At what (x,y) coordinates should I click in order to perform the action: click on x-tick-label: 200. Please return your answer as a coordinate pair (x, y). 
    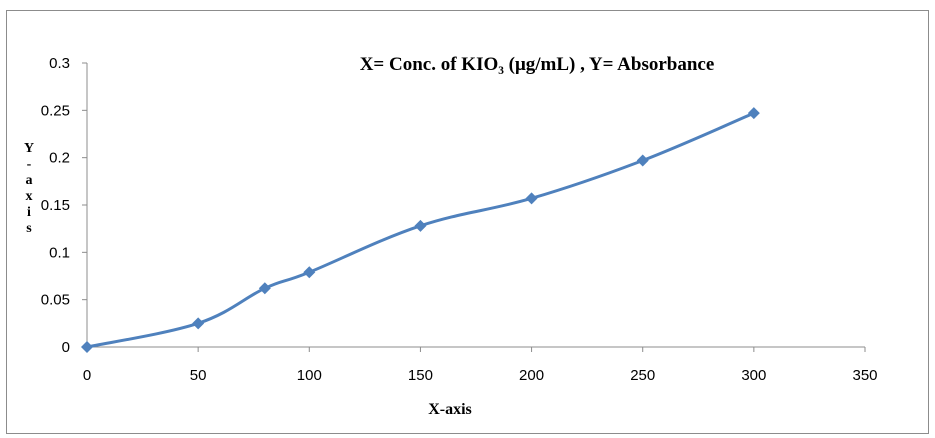
    Looking at the image, I should click on (531, 375).